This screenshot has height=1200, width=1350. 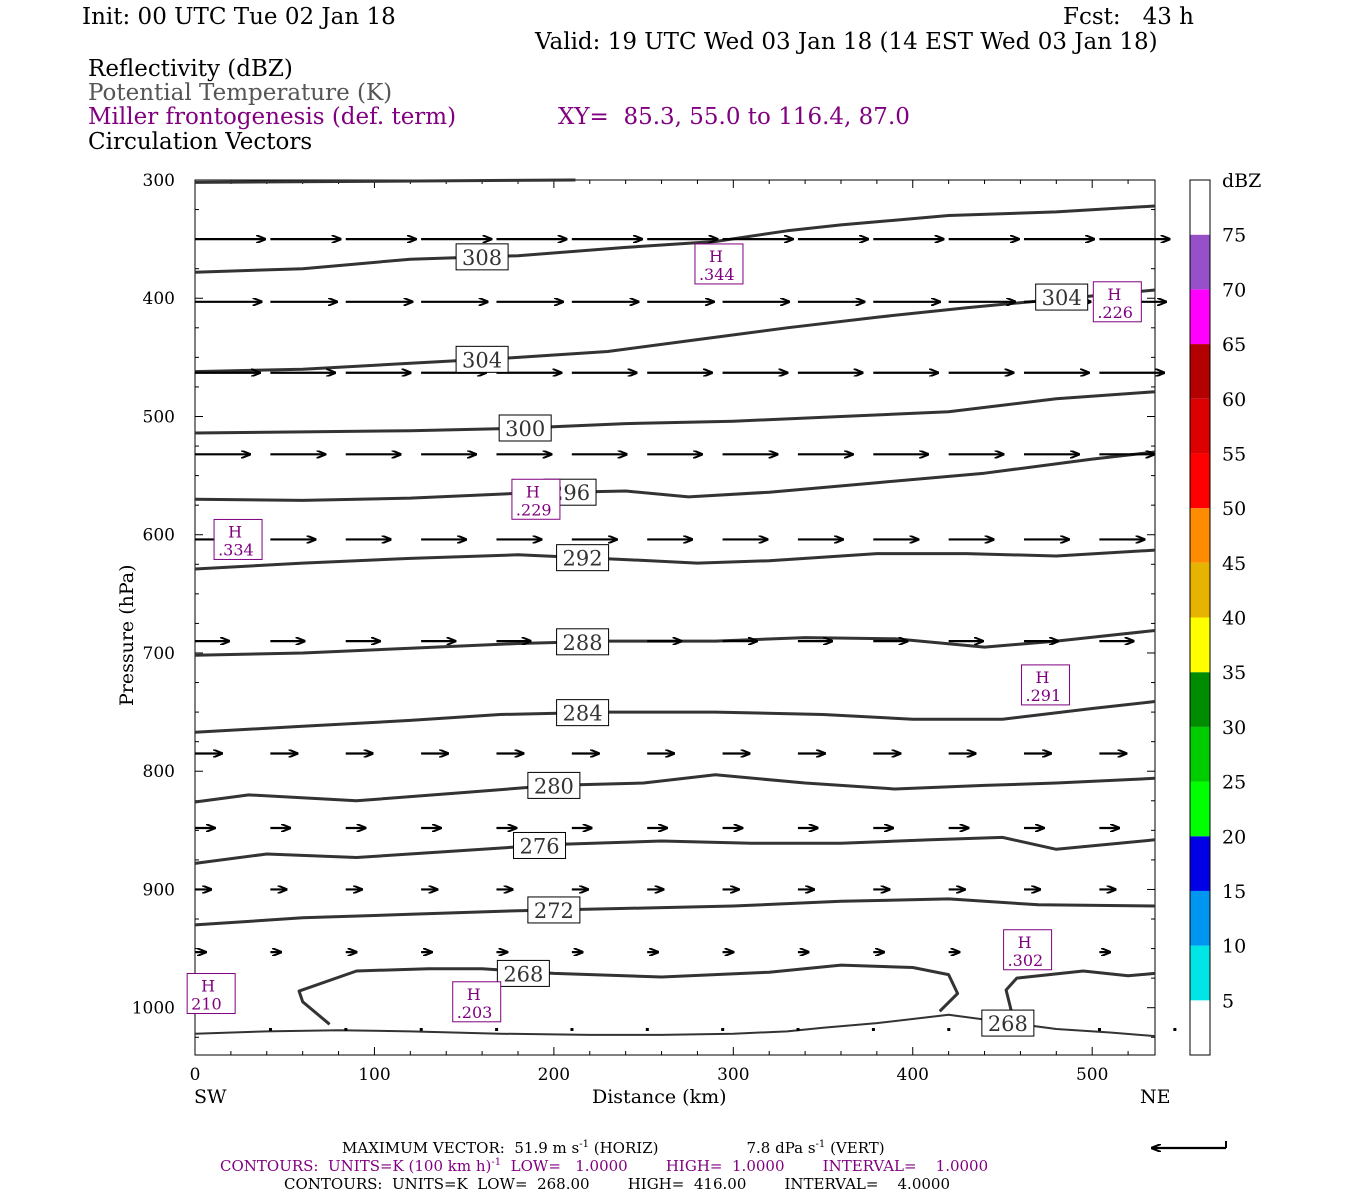 I want to click on contour-label: 300, so click(x=525, y=429).